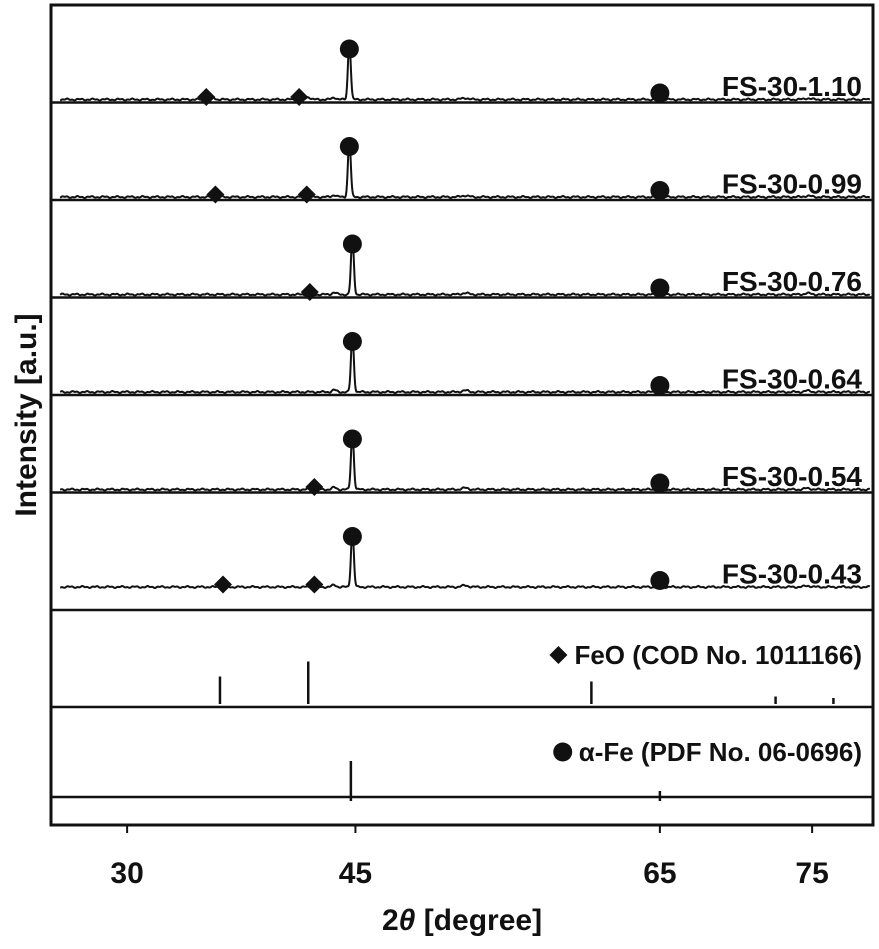 The image size is (879, 949). I want to click on series-panel: FS-30-0.76, so click(462, 249).